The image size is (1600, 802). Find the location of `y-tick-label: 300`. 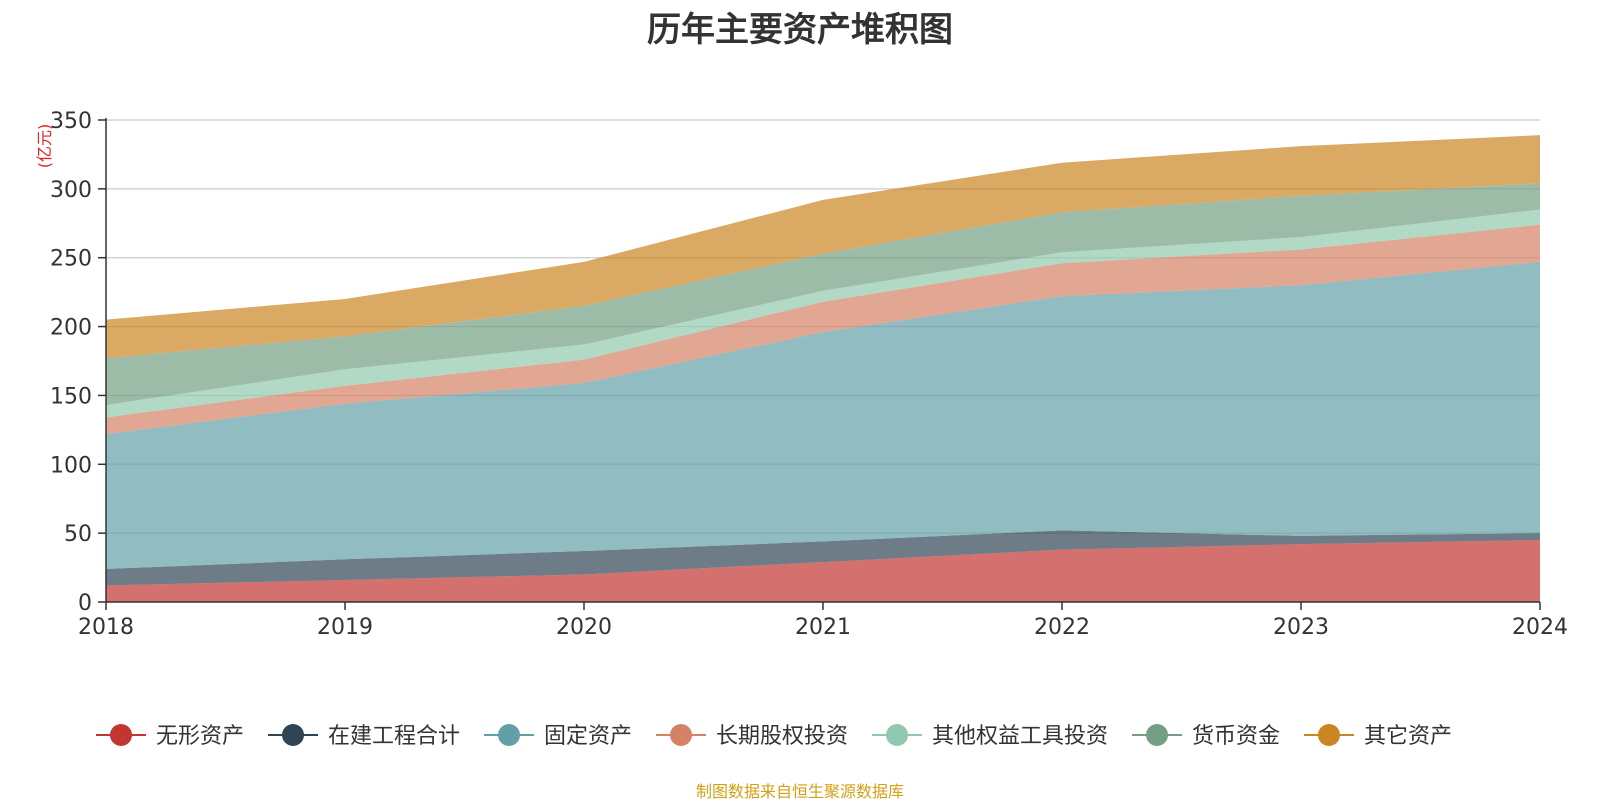

y-tick-label: 300 is located at coordinates (71, 190).